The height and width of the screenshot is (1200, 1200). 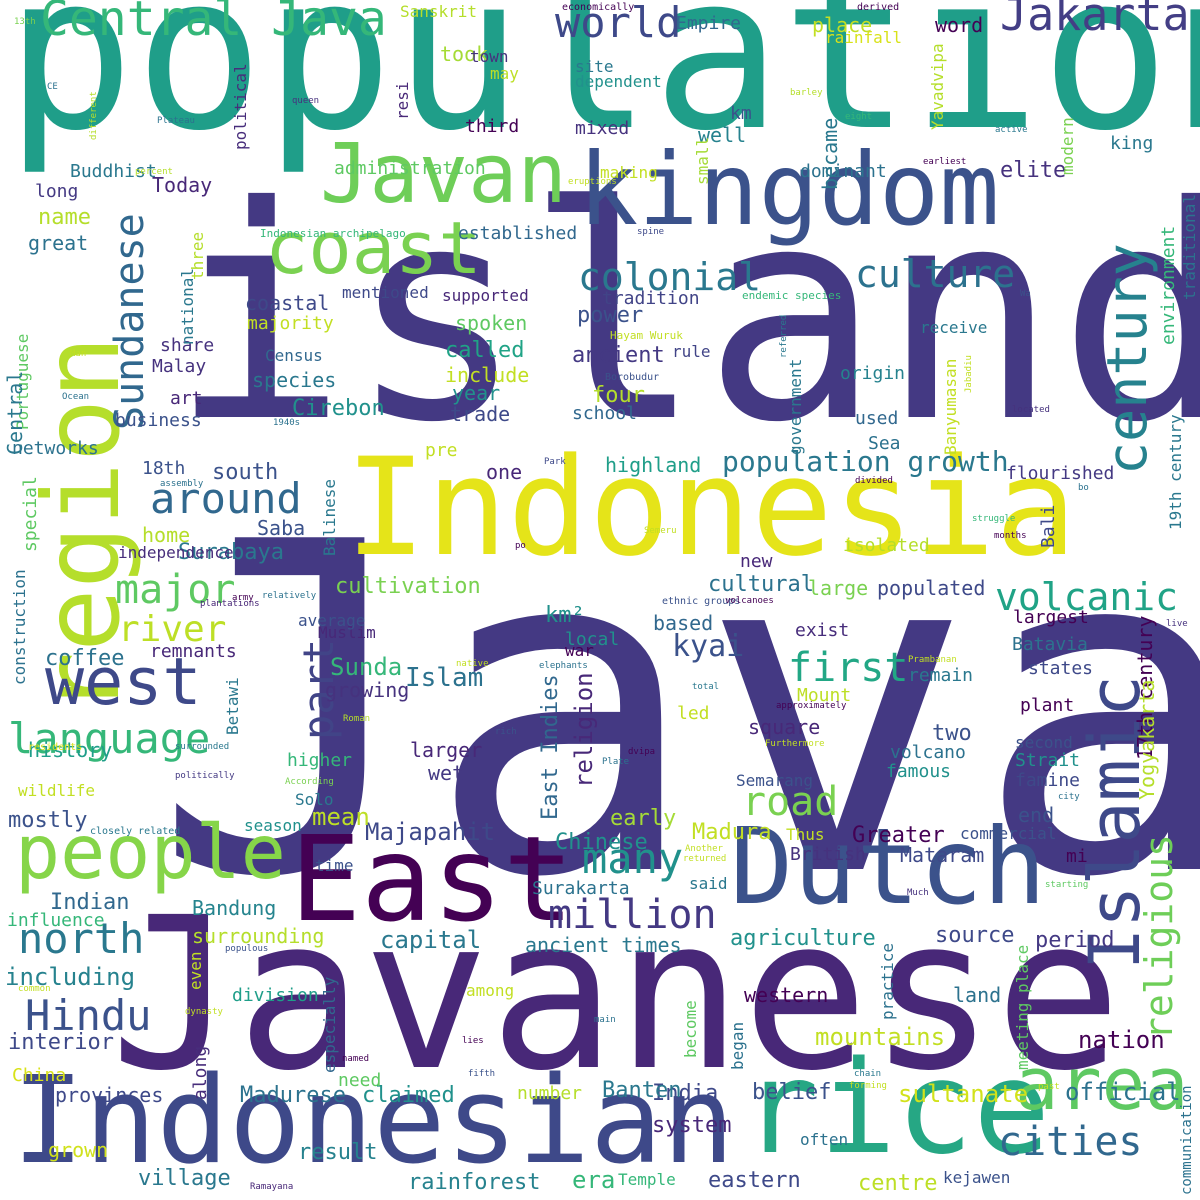 What do you see at coordinates (811, 706) in the screenshot?
I see `word-approximately: approximately` at bounding box center [811, 706].